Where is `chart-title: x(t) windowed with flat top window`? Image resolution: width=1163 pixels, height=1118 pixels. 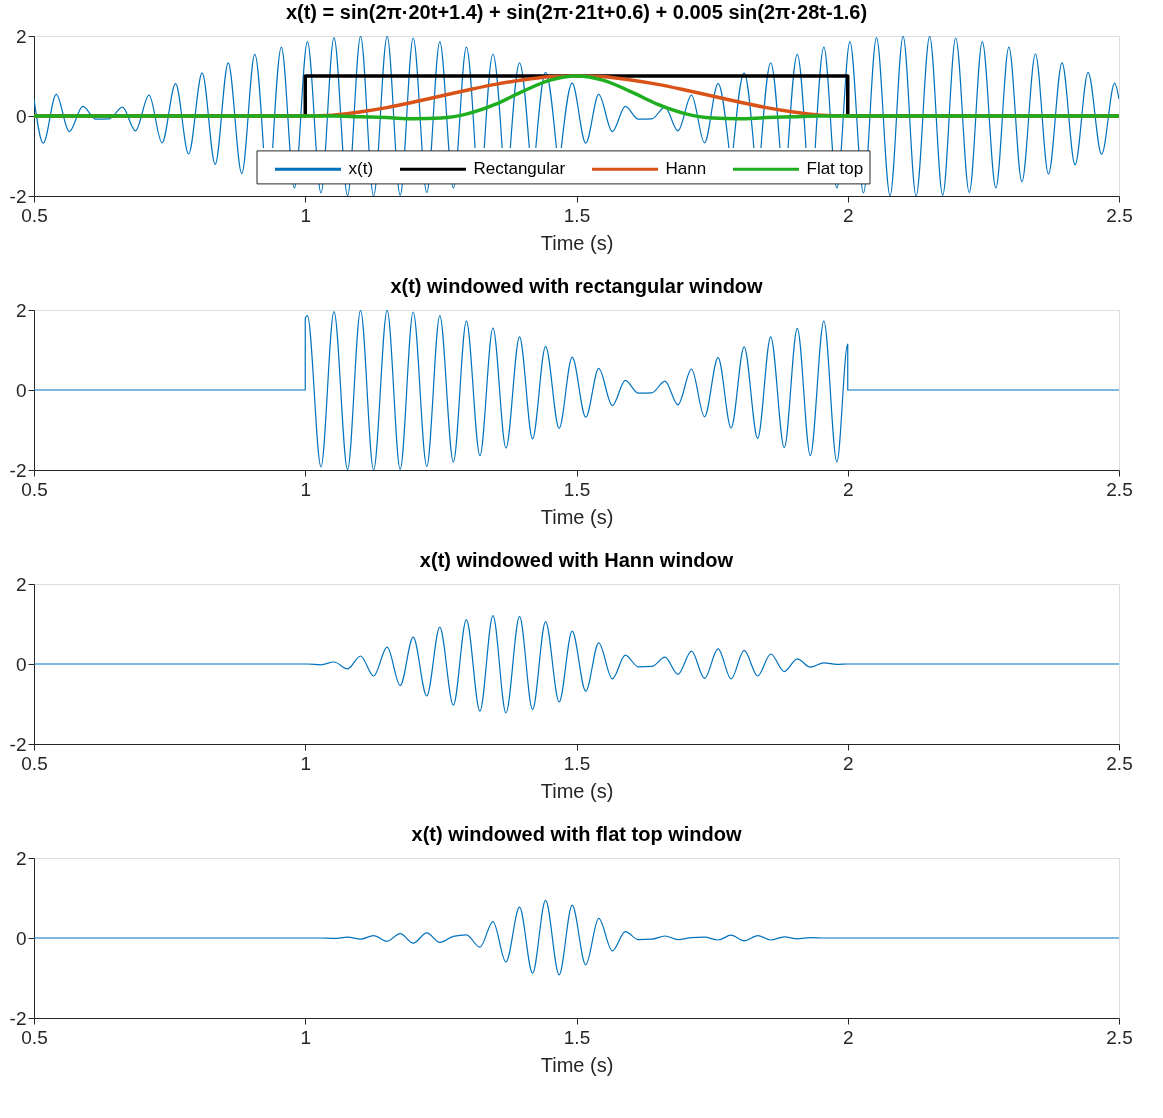 chart-title: x(t) windowed with flat top window is located at coordinates (576, 834).